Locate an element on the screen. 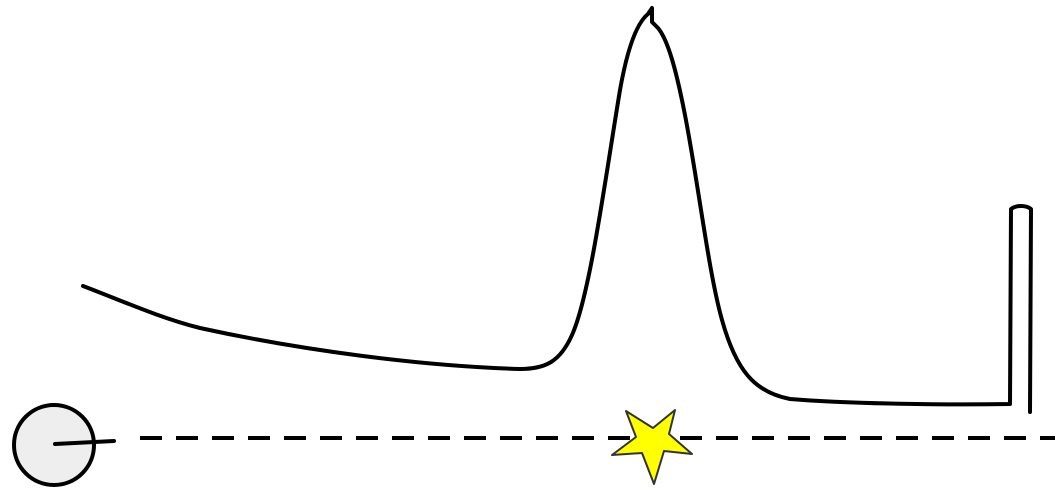  ball-direction-indicator is located at coordinates (84, 442).